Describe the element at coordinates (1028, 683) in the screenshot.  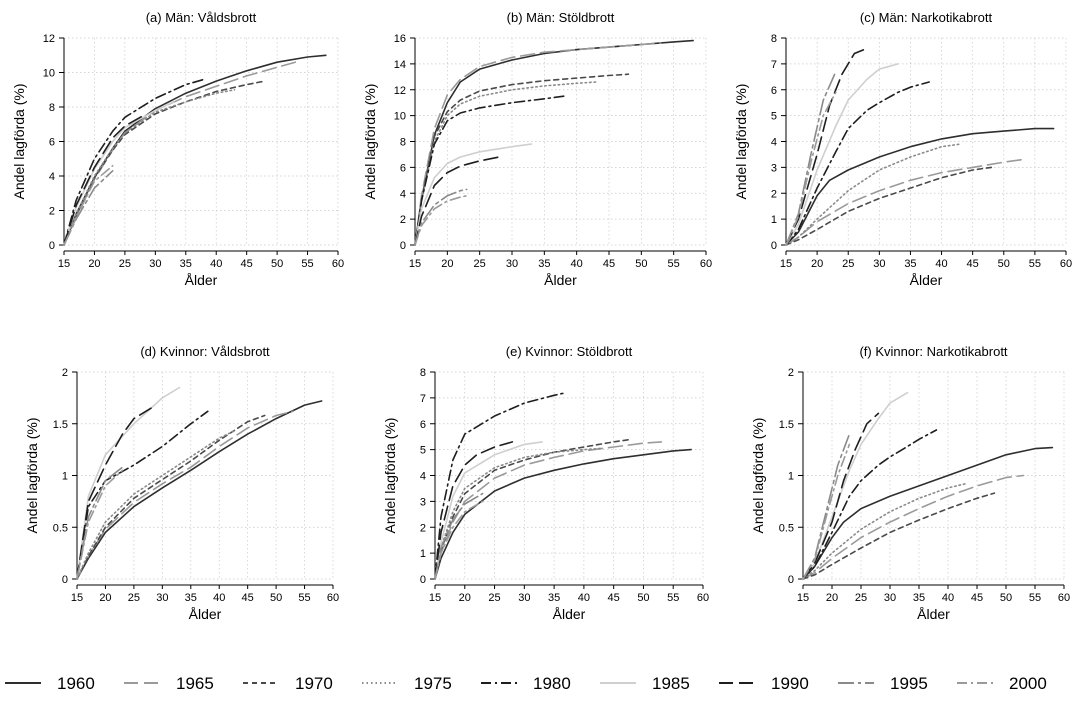
I see `legend-label-2000: 2000` at that location.